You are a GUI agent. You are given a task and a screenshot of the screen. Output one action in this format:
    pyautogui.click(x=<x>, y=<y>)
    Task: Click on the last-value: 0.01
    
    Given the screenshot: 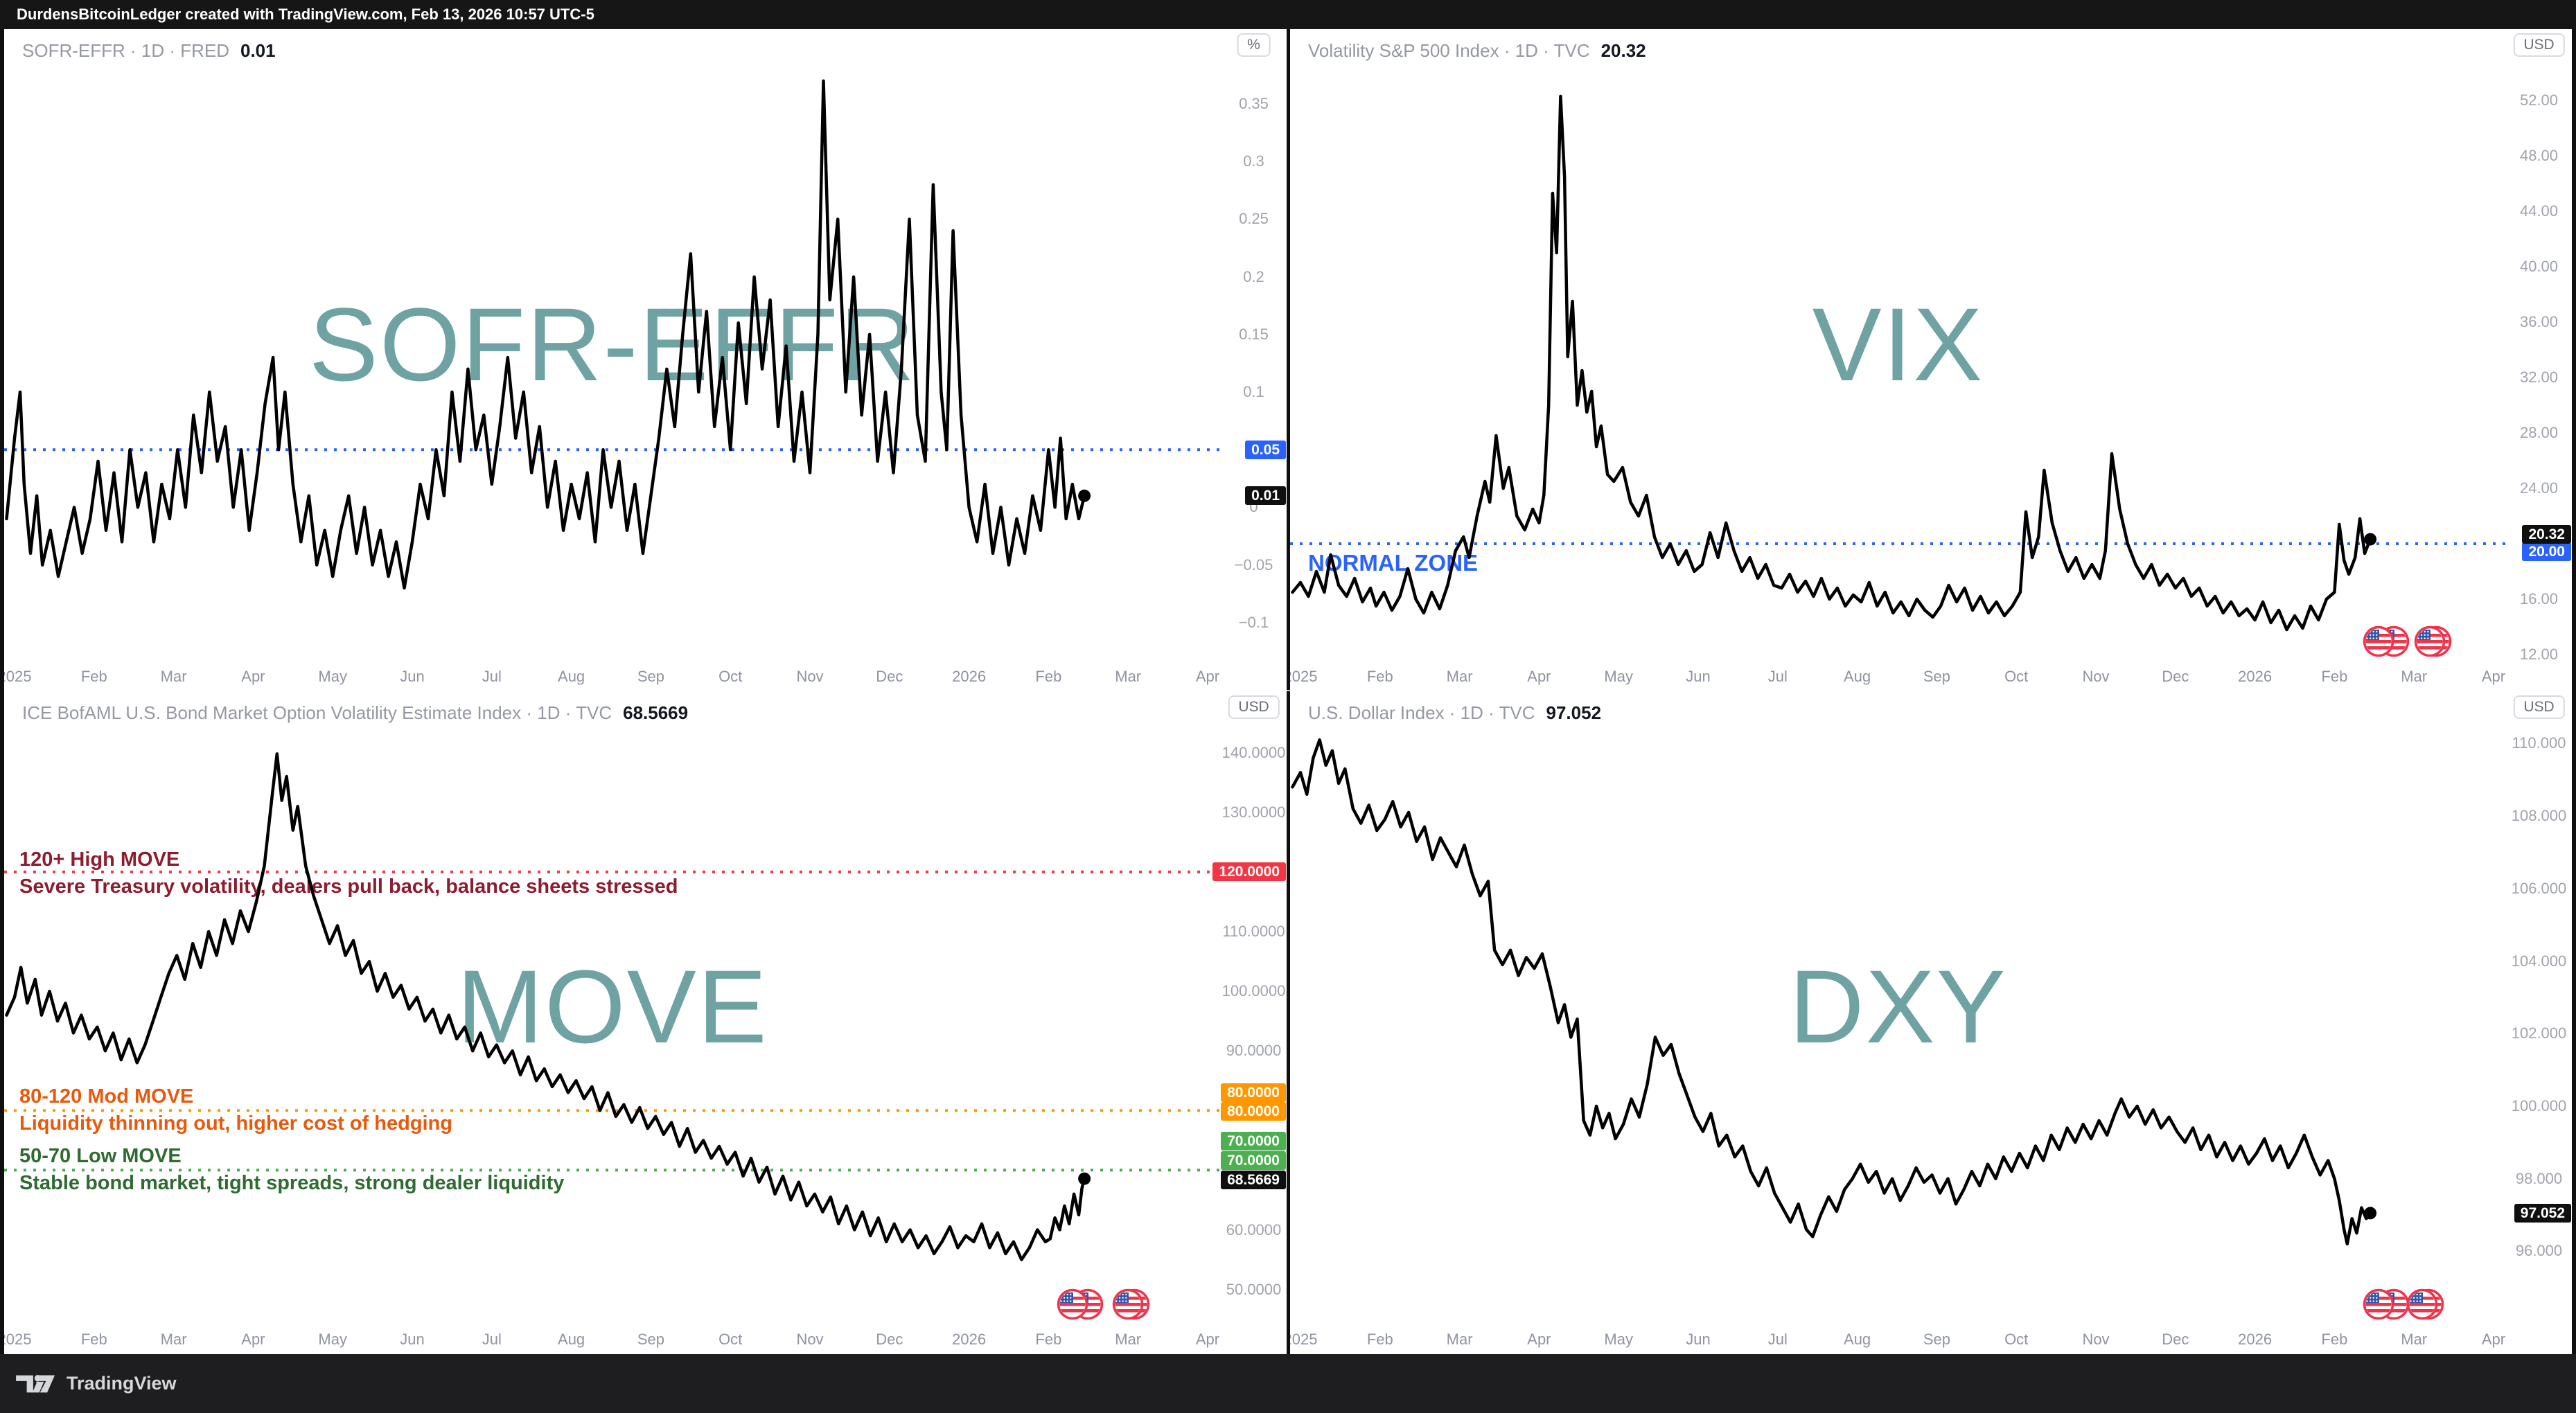 What is the action you would take?
    pyautogui.click(x=258, y=50)
    